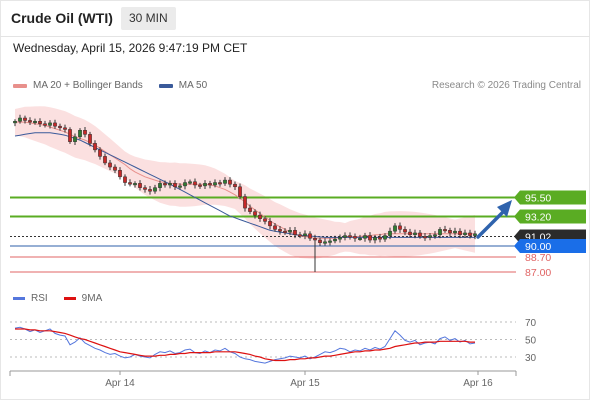  What do you see at coordinates (550, 197) in the screenshot?
I see `level-tag-95.50` at bounding box center [550, 197].